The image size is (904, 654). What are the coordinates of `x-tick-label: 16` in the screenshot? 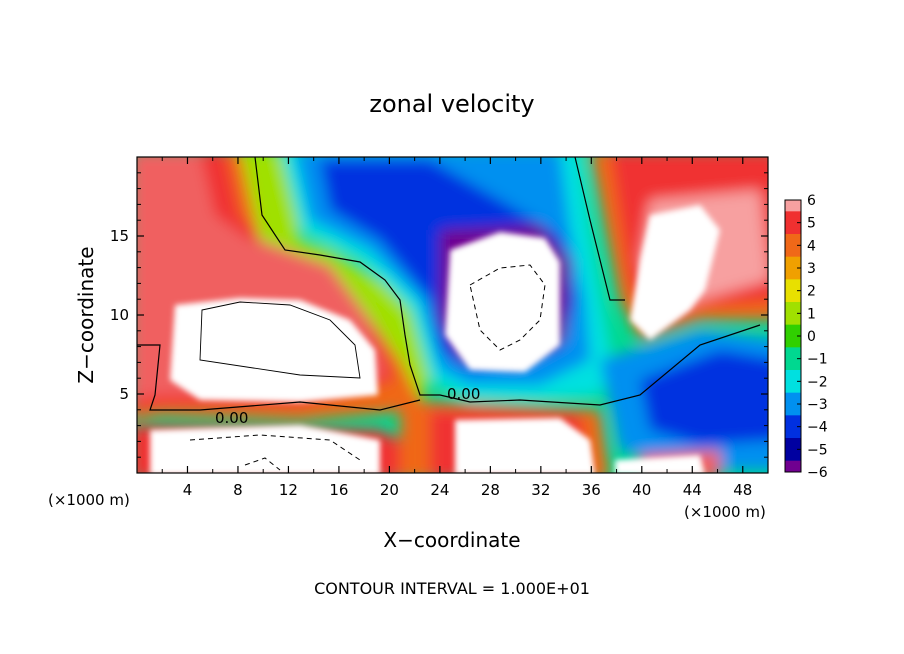 It's located at (338, 490).